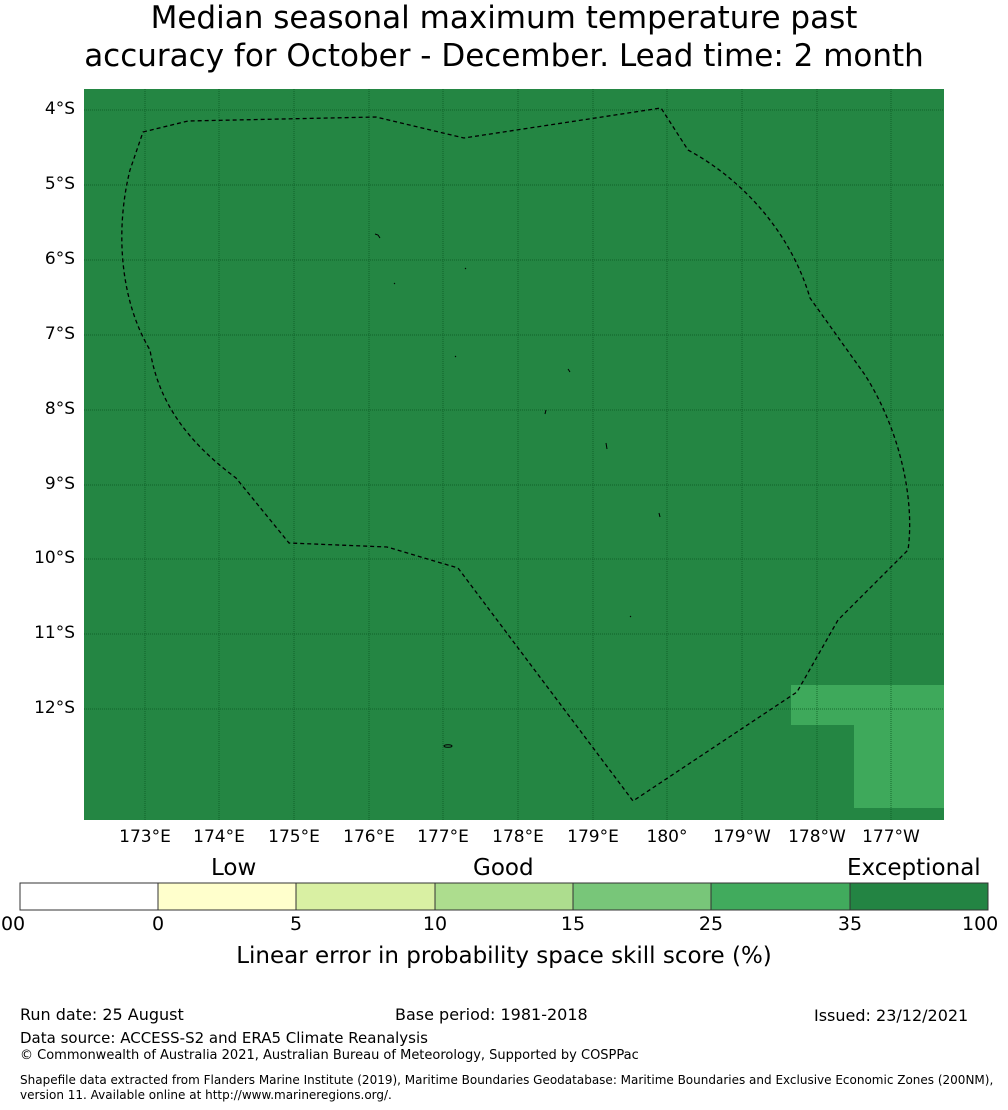 The image size is (1008, 1110). I want to click on lon-label-177w: 177°W, so click(891, 837).